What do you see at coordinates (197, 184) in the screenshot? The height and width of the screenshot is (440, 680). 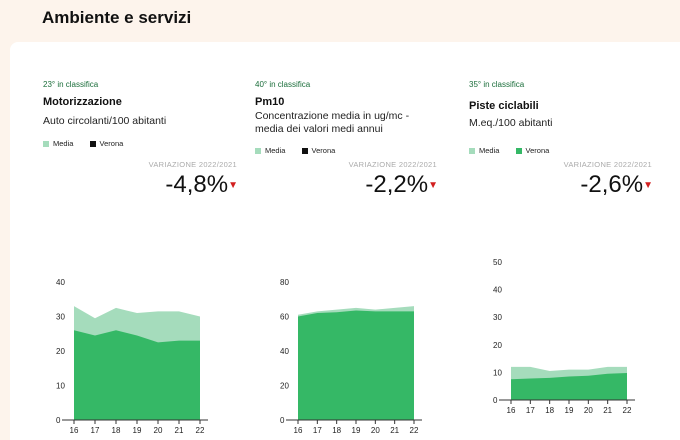 I see `variation-number: -4,8%` at bounding box center [197, 184].